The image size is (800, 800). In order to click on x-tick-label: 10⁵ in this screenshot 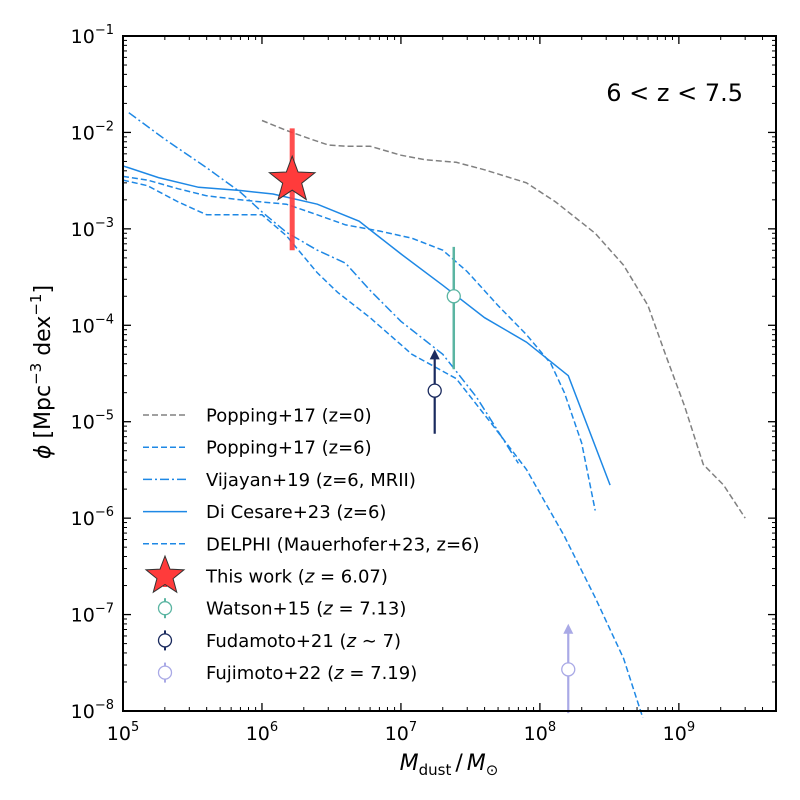, I will do `click(123, 732)`.